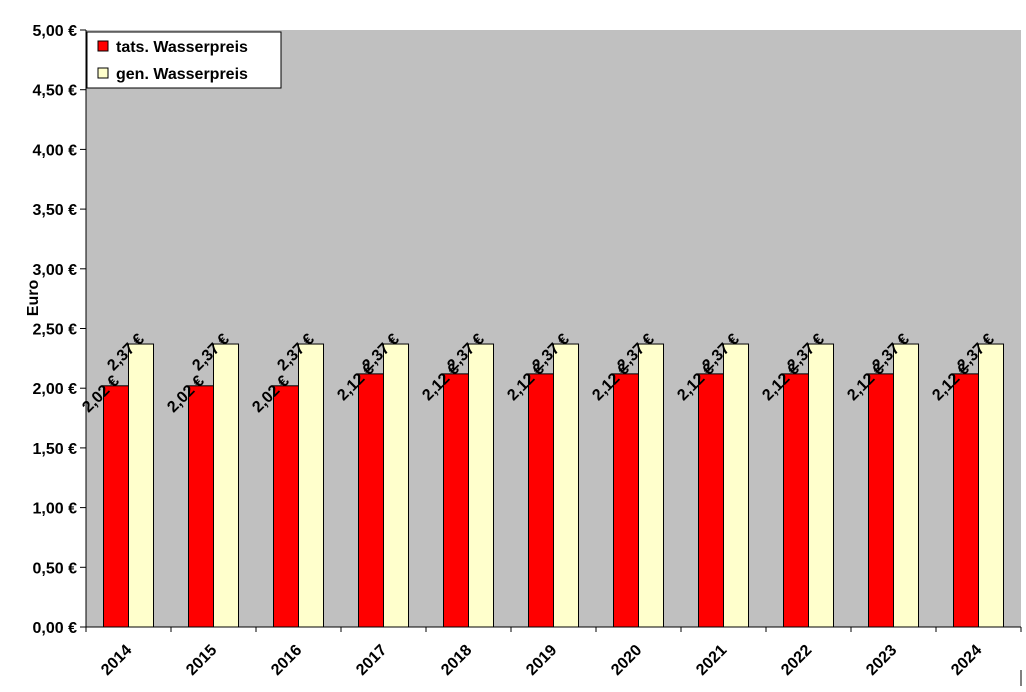 The image size is (1026, 692). What do you see at coordinates (55, 150) in the screenshot?
I see `y-tick-label: 4,00 €` at bounding box center [55, 150].